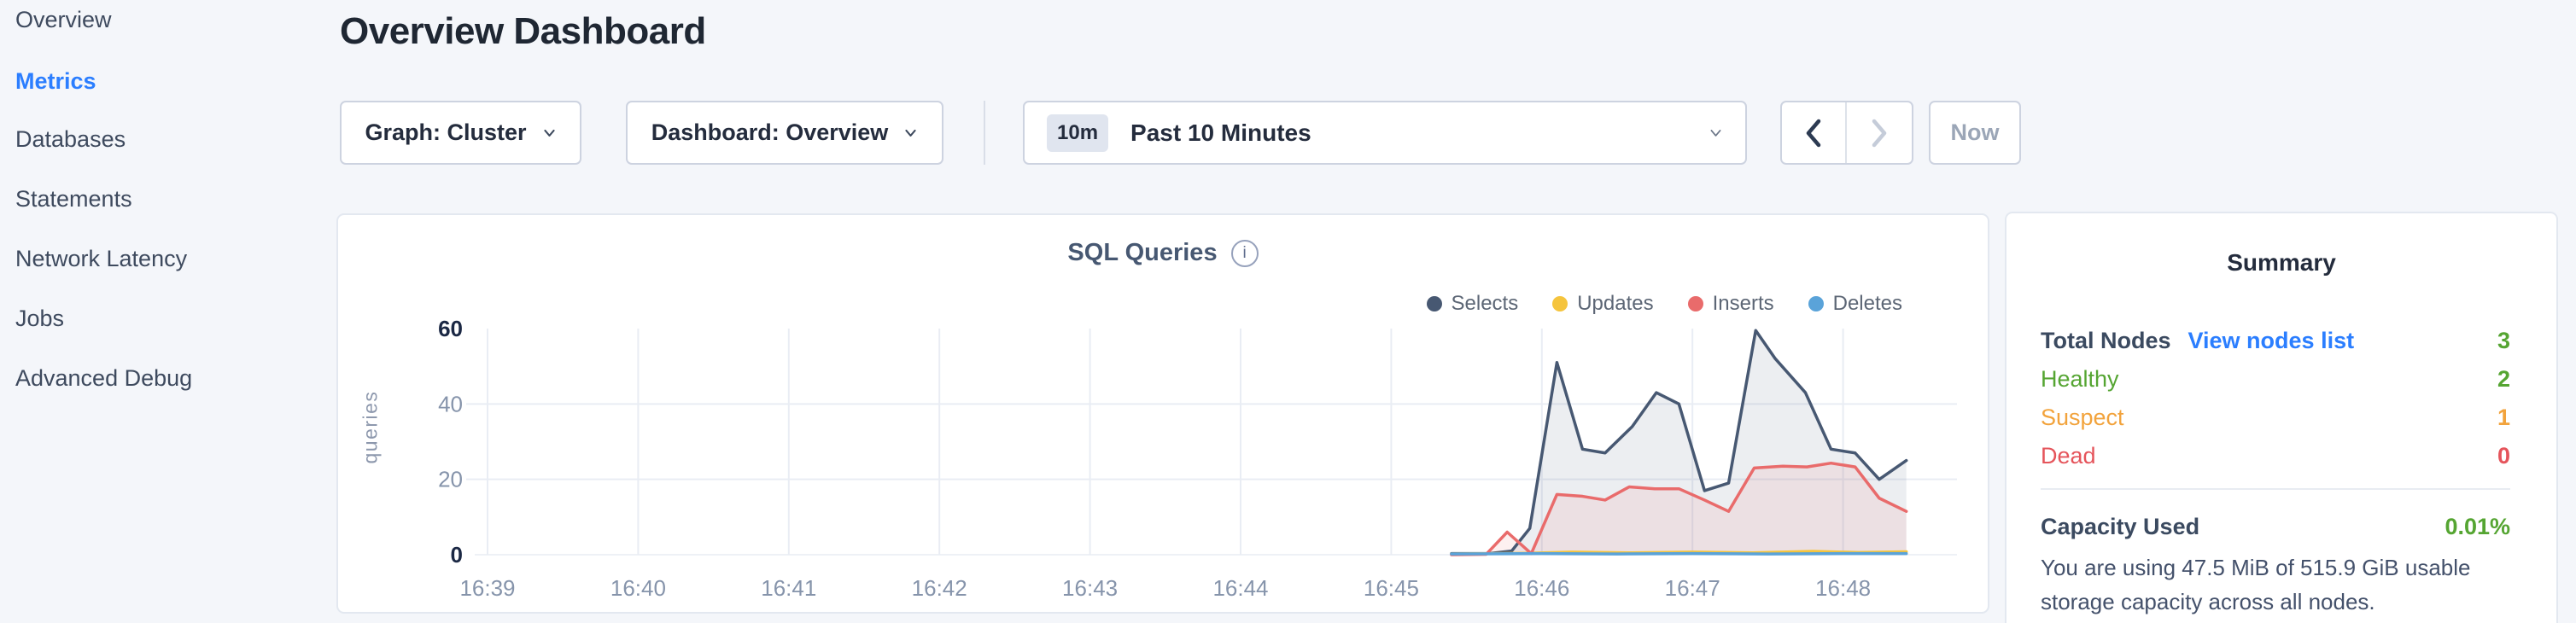 This screenshot has height=623, width=2576. I want to click on capacity-used-value: 0.01%, so click(2477, 526).